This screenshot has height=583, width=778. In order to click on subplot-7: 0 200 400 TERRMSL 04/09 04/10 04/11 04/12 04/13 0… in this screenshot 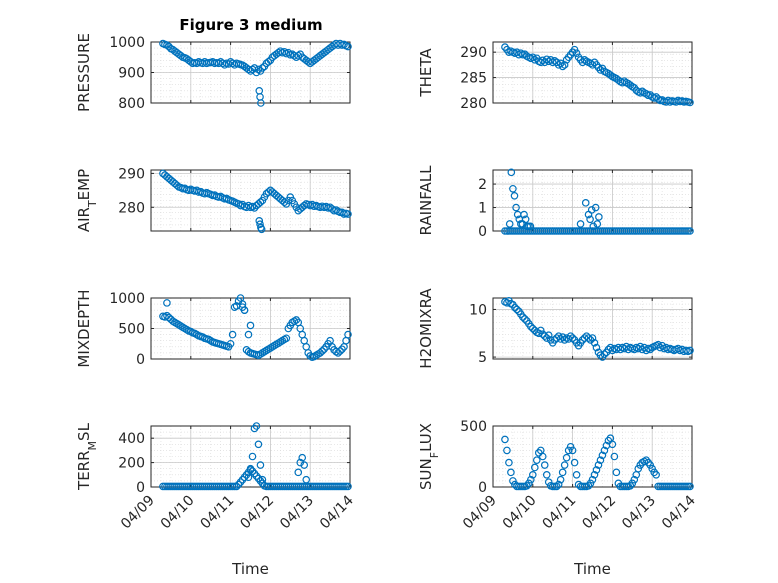, I will do `click(216, 500)`.